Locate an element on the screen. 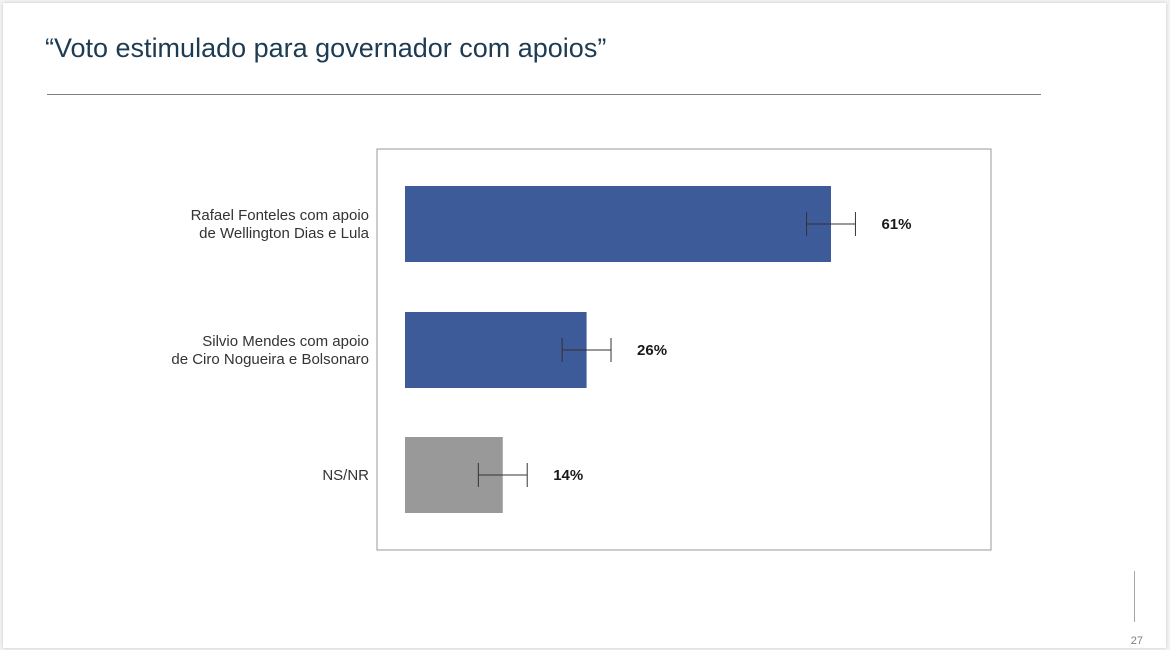 The height and width of the screenshot is (650, 1170). category-label-3-line-1: NS/NR is located at coordinates (345, 475).